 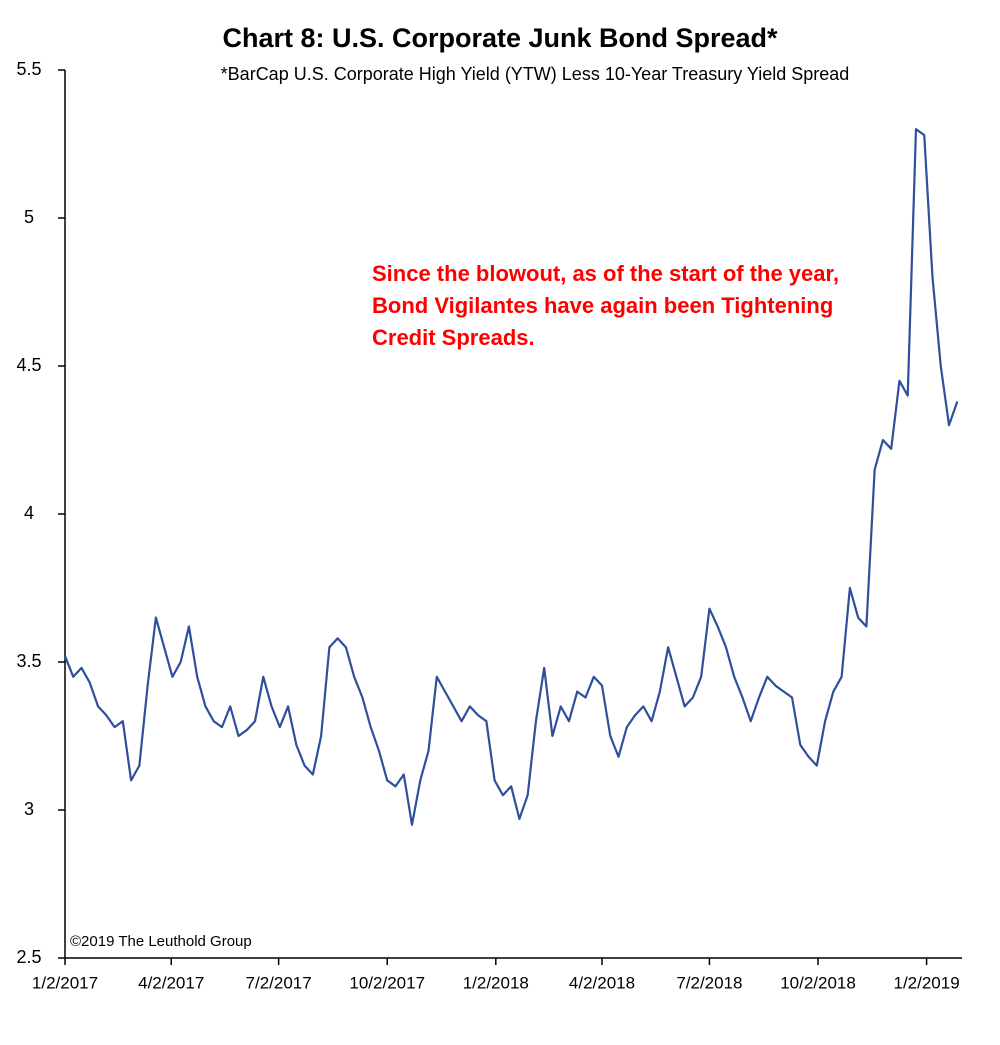 What do you see at coordinates (496, 982) in the screenshot?
I see `x-tick-label: 1/2/2018` at bounding box center [496, 982].